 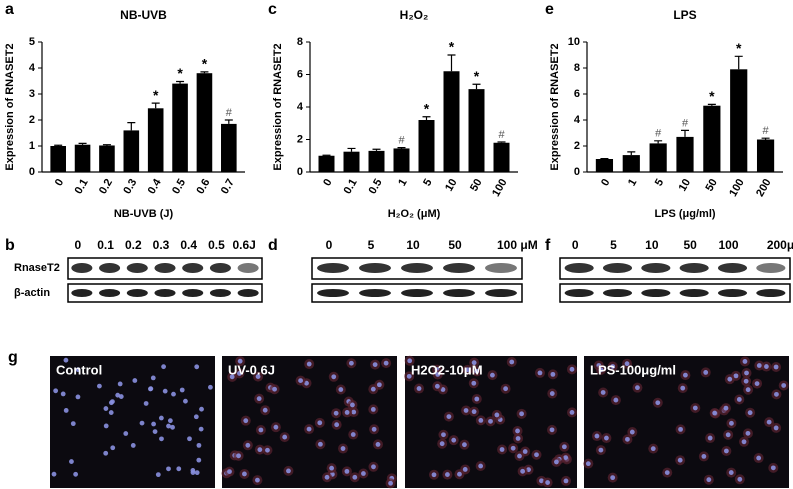 What do you see at coordinates (427, 182) in the screenshot?
I see `x-tick-label: 5` at bounding box center [427, 182].